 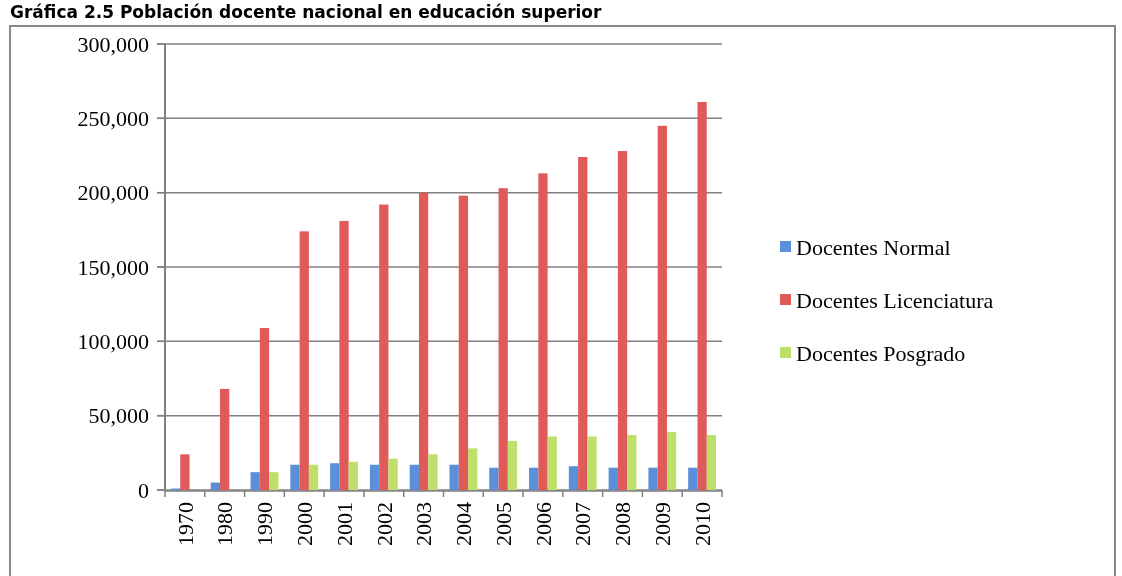 I want to click on y-tick-label: 150,000, so click(x=113, y=267).